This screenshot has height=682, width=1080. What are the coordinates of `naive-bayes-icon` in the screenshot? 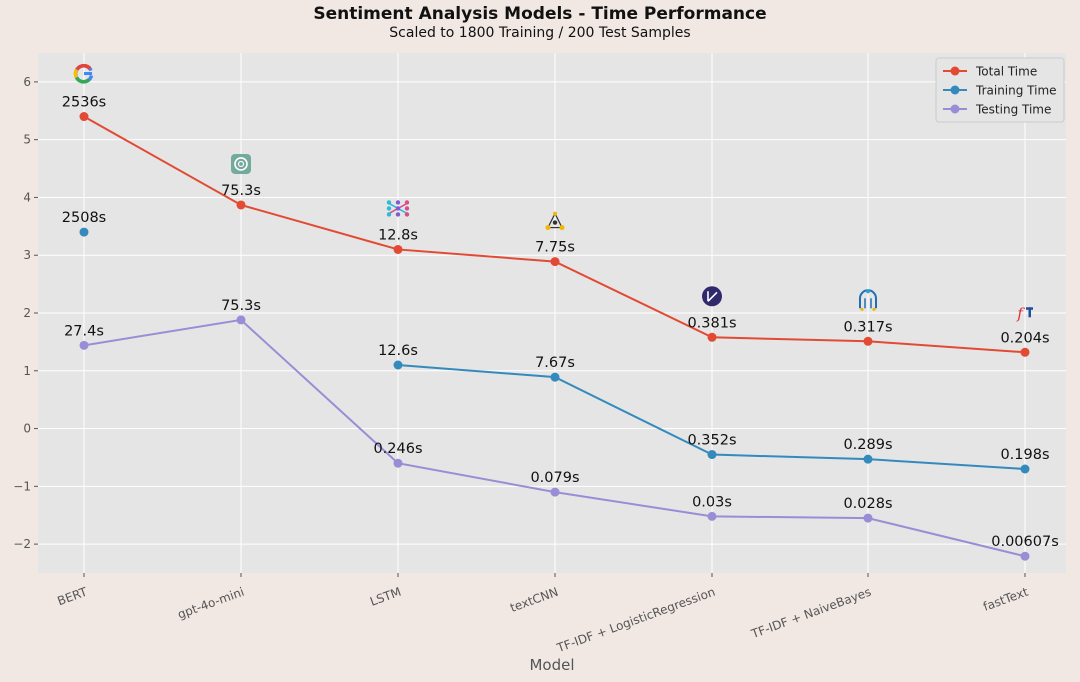 It's located at (868, 300).